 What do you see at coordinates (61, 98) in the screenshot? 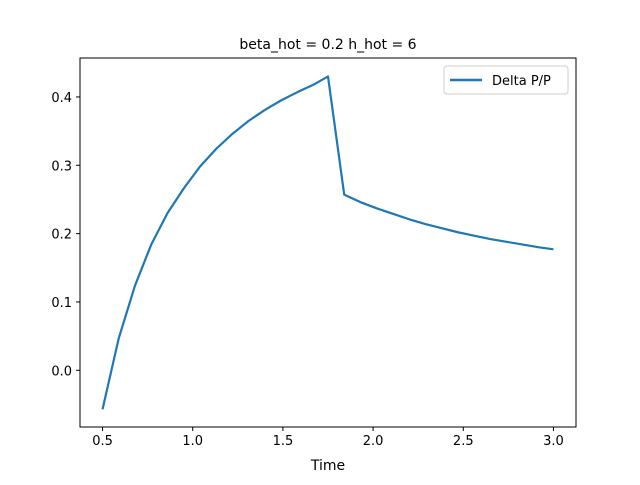
I see `y-tick-label: 0.4` at bounding box center [61, 98].